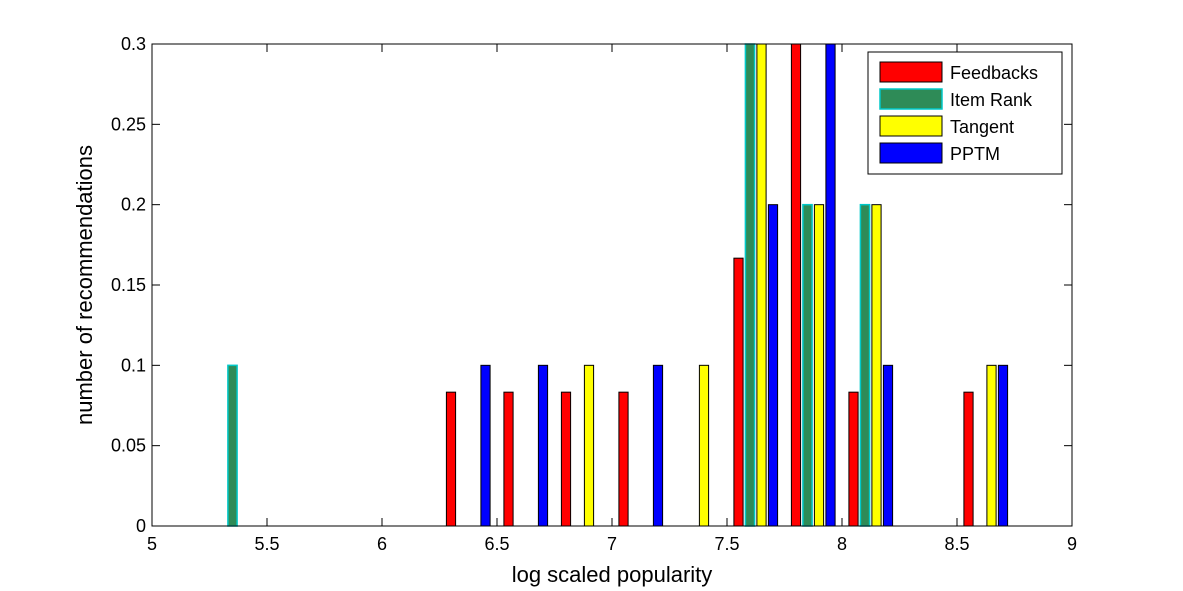 This screenshot has height=591, width=1183. What do you see at coordinates (266, 544) in the screenshot?
I see `x-tick-label: 5.5` at bounding box center [266, 544].